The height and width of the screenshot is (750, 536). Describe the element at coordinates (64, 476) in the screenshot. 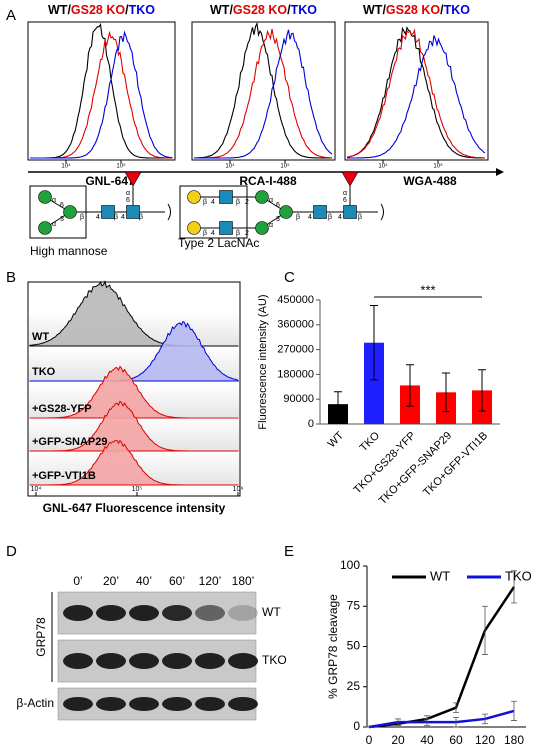

I see `sample-label: +GFP-VTI1B` at that location.